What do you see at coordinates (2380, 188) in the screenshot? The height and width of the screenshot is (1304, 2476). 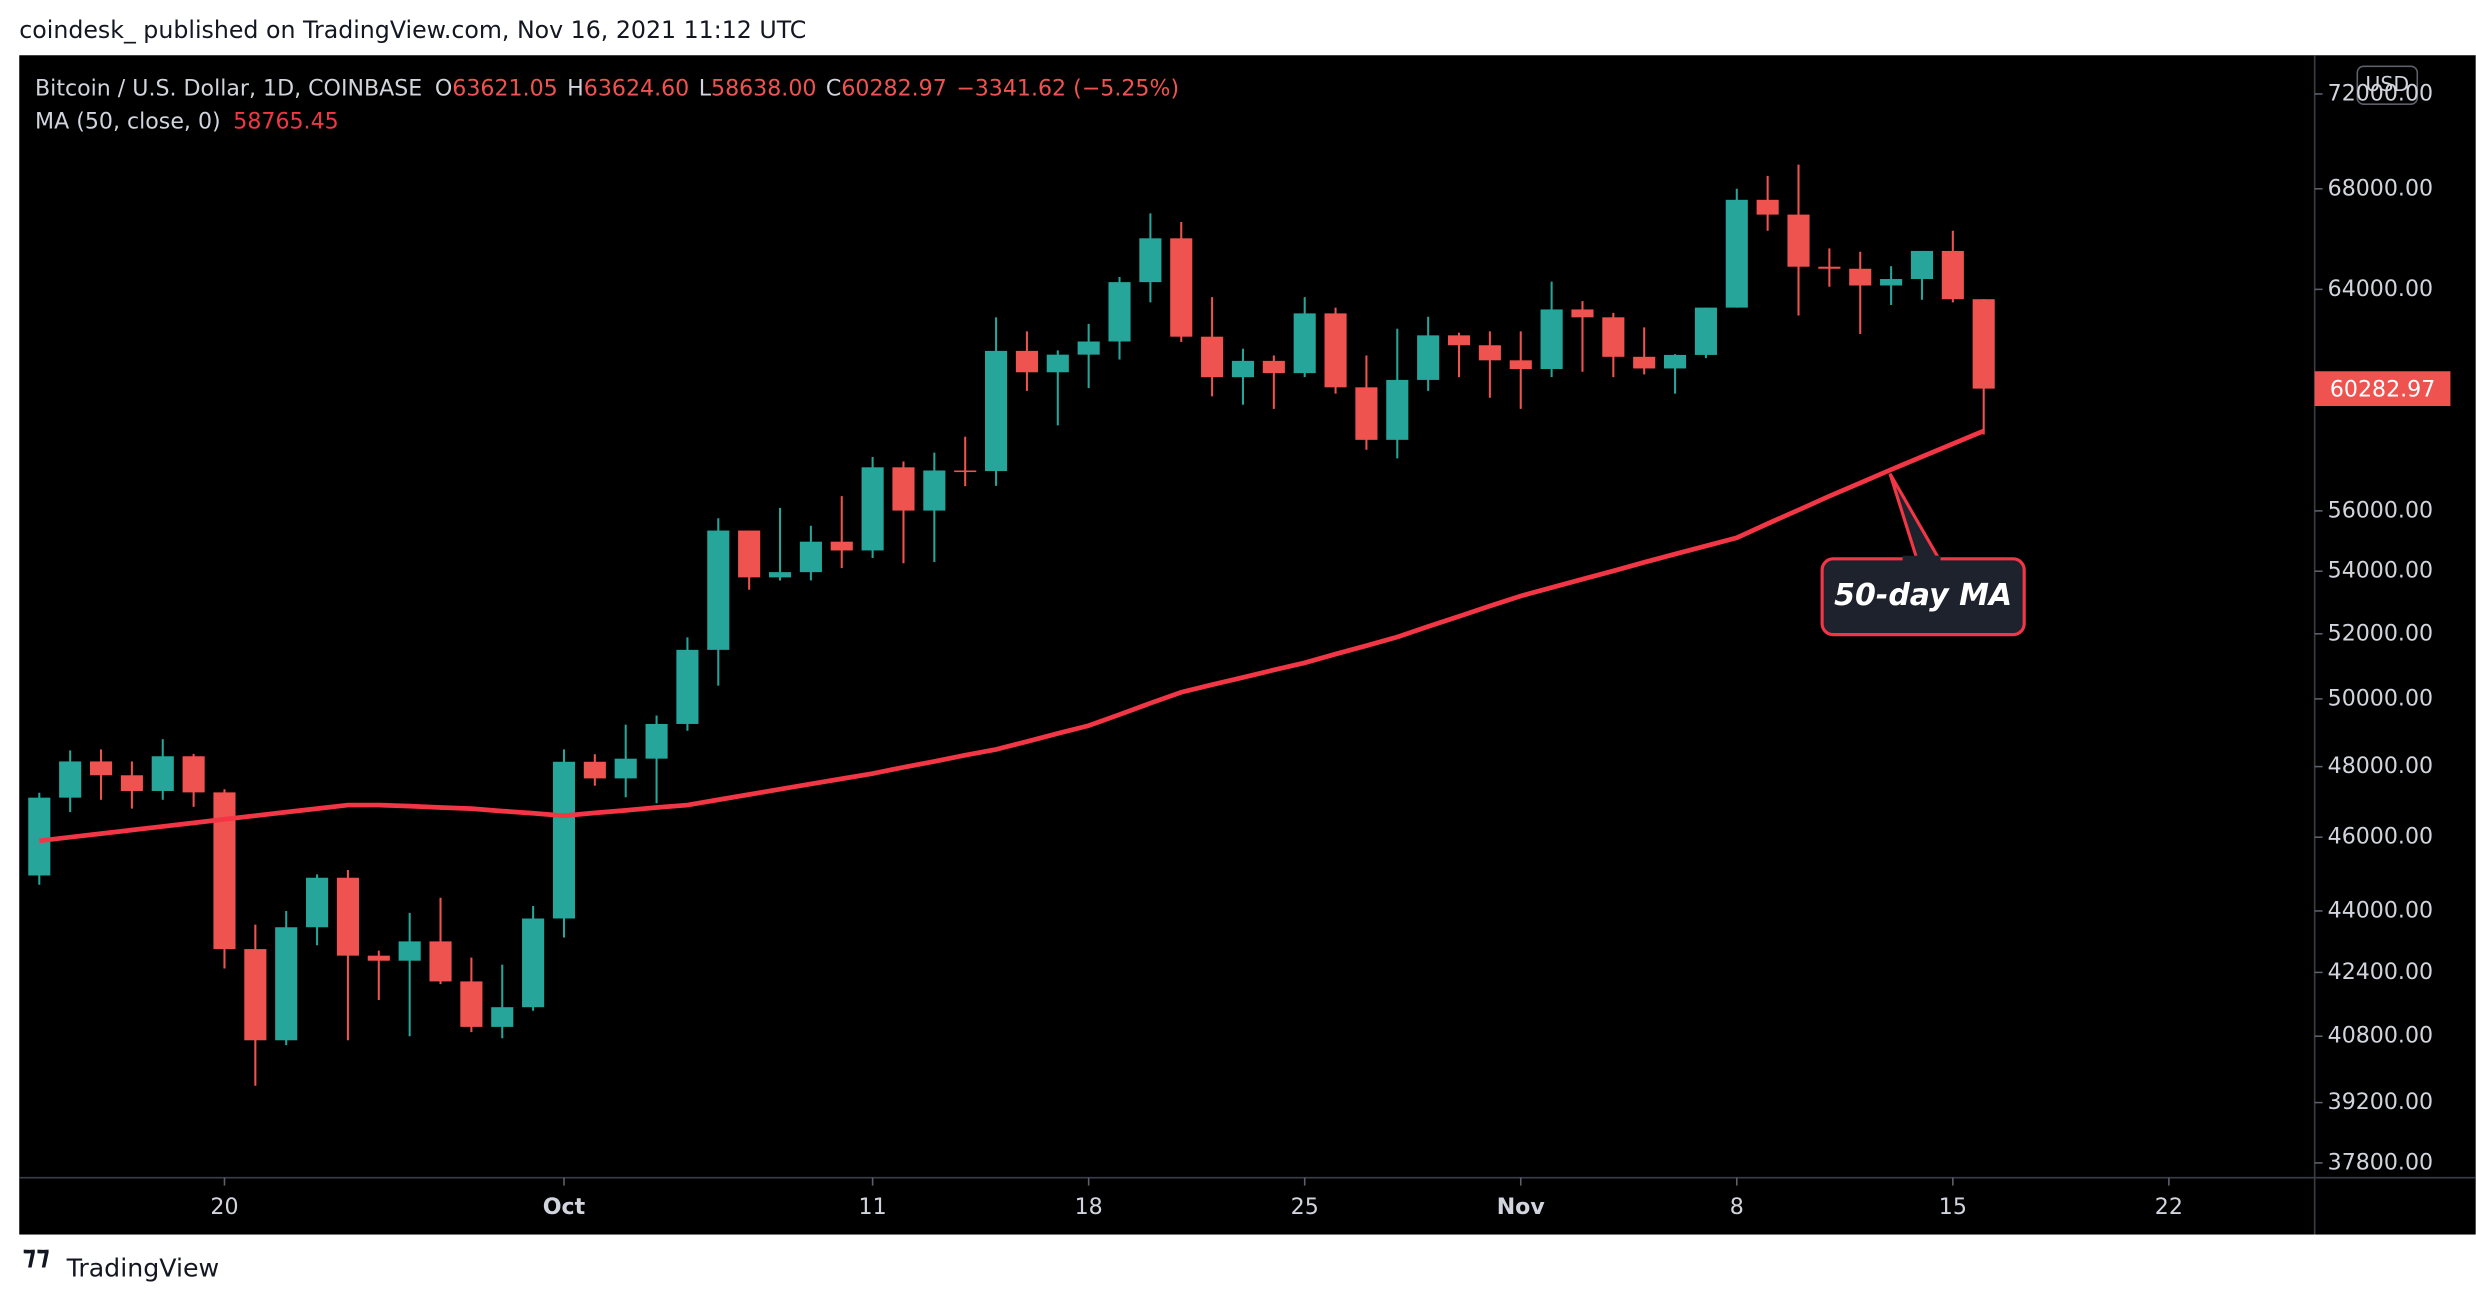 I see `y-tick-label: 68000.00` at bounding box center [2380, 188].